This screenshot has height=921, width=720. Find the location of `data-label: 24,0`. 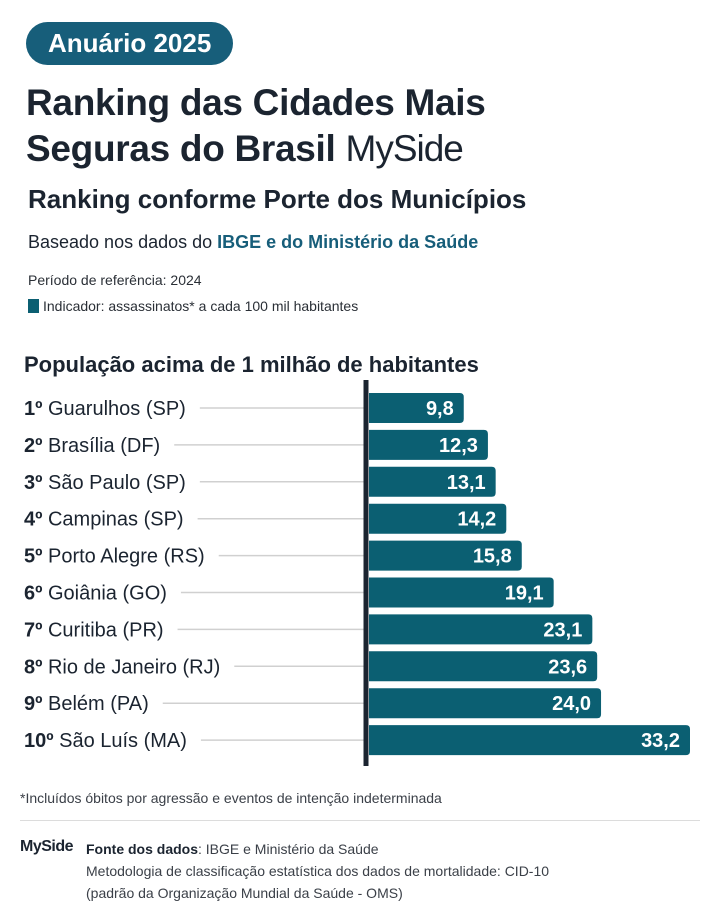

data-label: 24,0 is located at coordinates (571, 704).